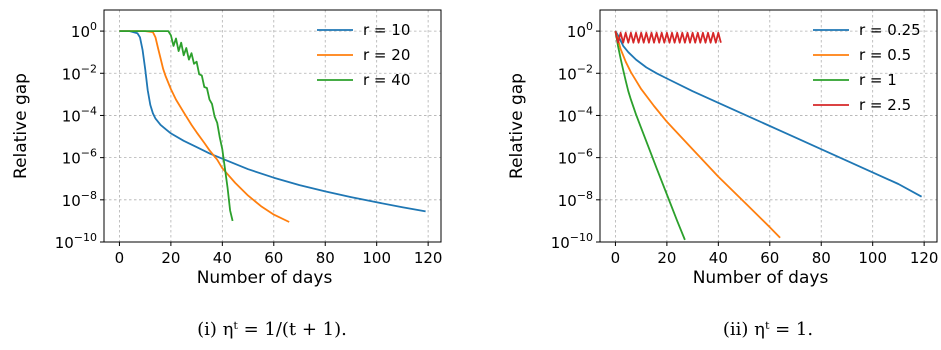 The height and width of the screenshot is (350, 941). What do you see at coordinates (386, 80) in the screenshot?
I see `legend-label: r = 40` at bounding box center [386, 80].